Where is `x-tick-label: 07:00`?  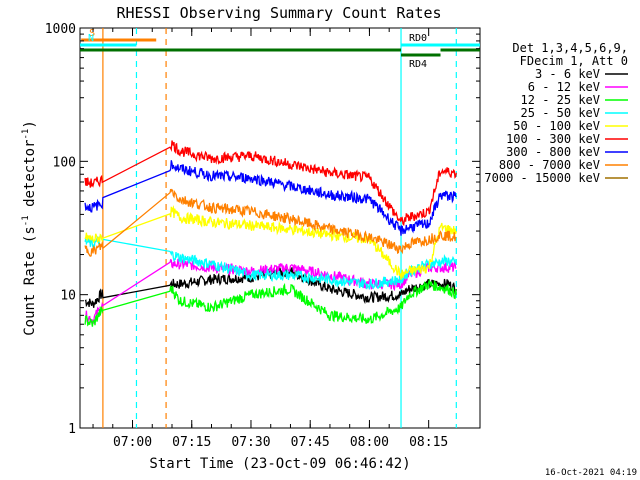
x-tick-label: 07:00 is located at coordinates (132, 442).